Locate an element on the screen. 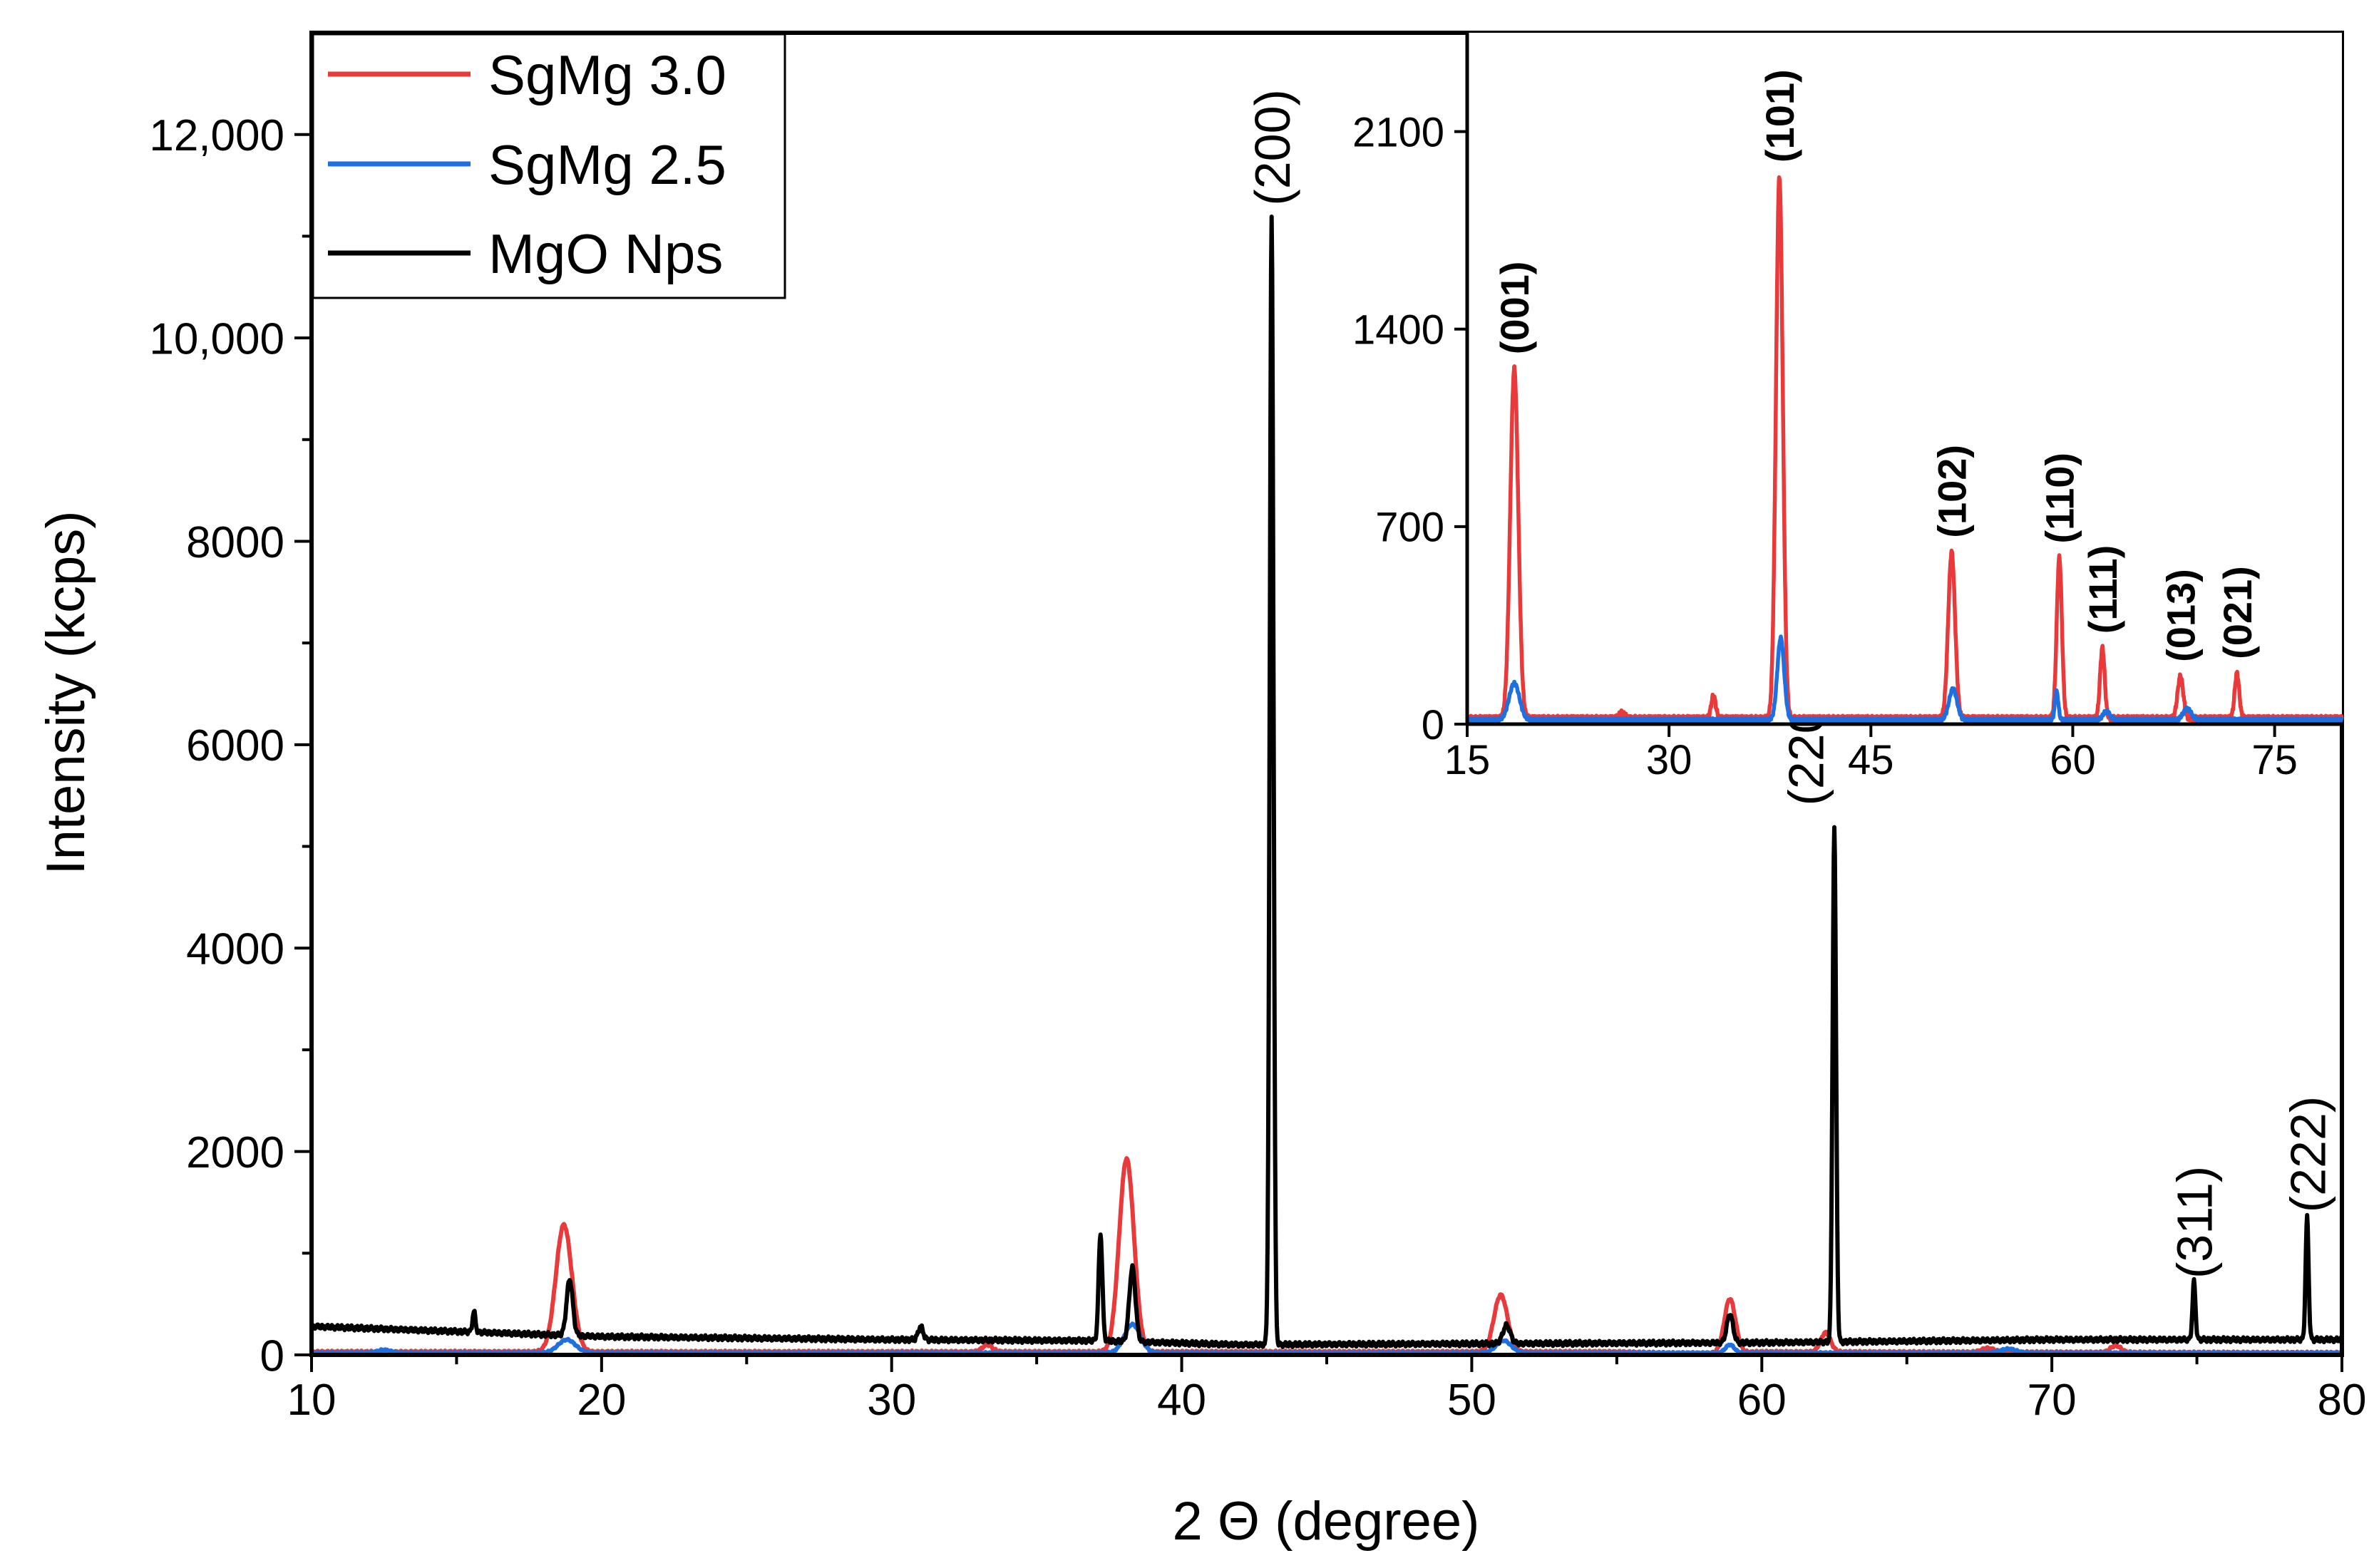  inset-peak-label: (013) is located at coordinates (2181, 615).